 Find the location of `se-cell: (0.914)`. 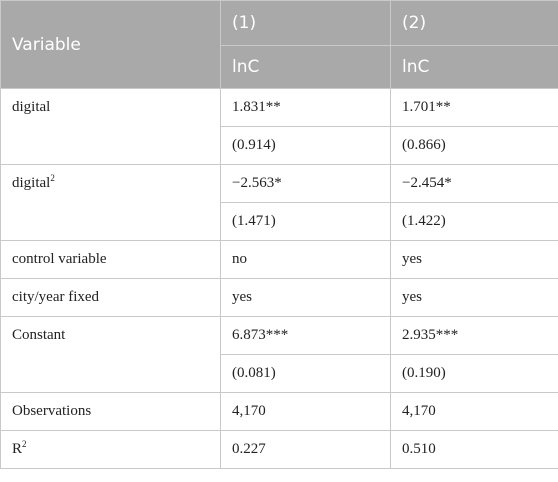

se-cell: (0.914) is located at coordinates (305, 145).